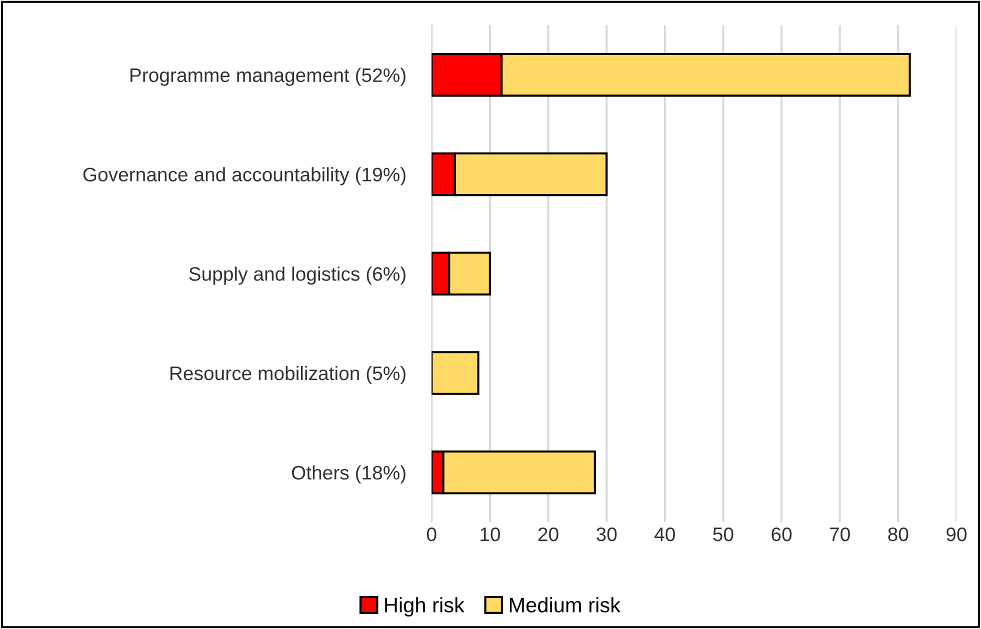 Image resolution: width=981 pixels, height=629 pixels. What do you see at coordinates (431, 534) in the screenshot?
I see `x-tick-label: 0` at bounding box center [431, 534].